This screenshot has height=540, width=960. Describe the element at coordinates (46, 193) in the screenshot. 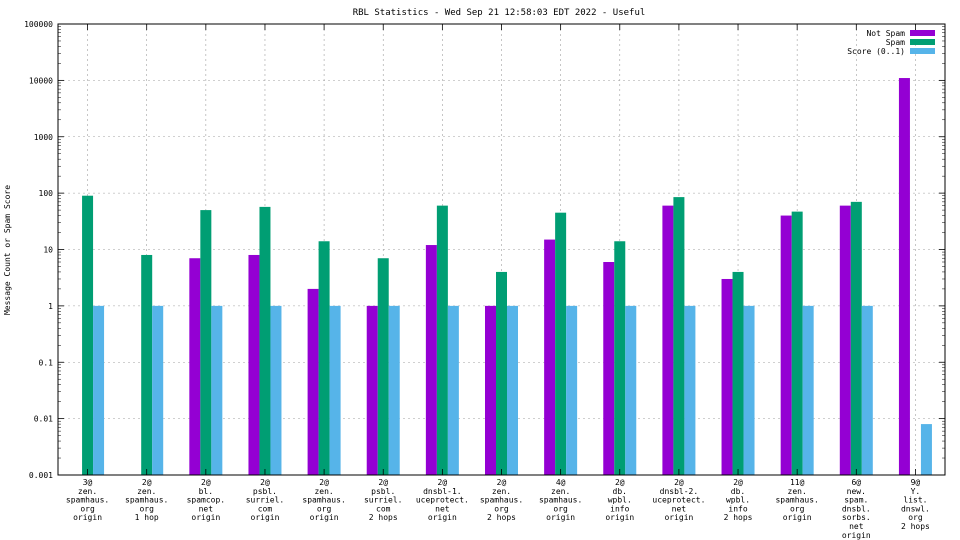

I see `y-tick-label: 100` at that location.